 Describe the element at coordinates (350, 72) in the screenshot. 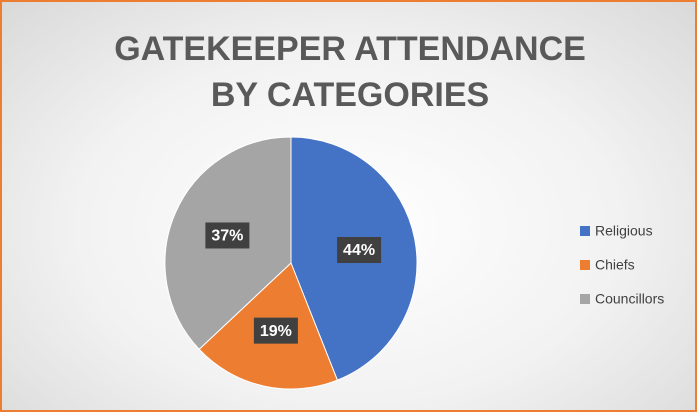

I see `chart-title: GATEKEEPER ATTENDANCE BY CATEGORIES` at that location.